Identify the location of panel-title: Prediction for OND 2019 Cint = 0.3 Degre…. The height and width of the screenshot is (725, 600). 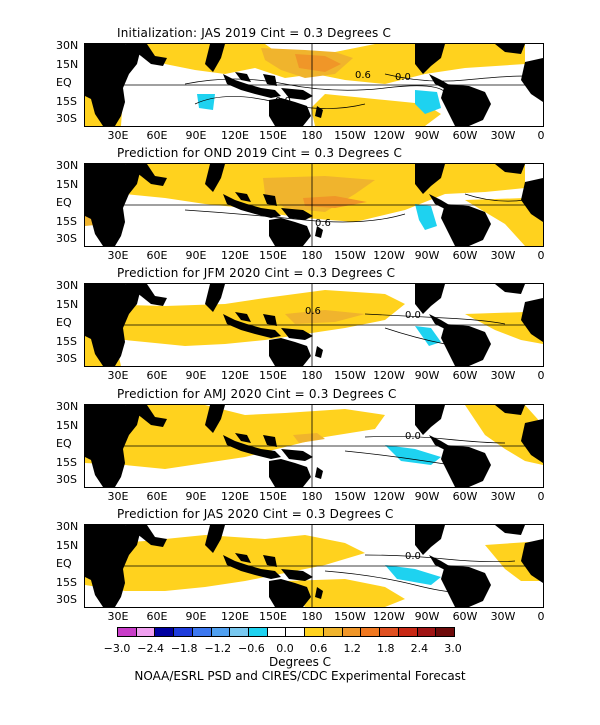
(260, 153).